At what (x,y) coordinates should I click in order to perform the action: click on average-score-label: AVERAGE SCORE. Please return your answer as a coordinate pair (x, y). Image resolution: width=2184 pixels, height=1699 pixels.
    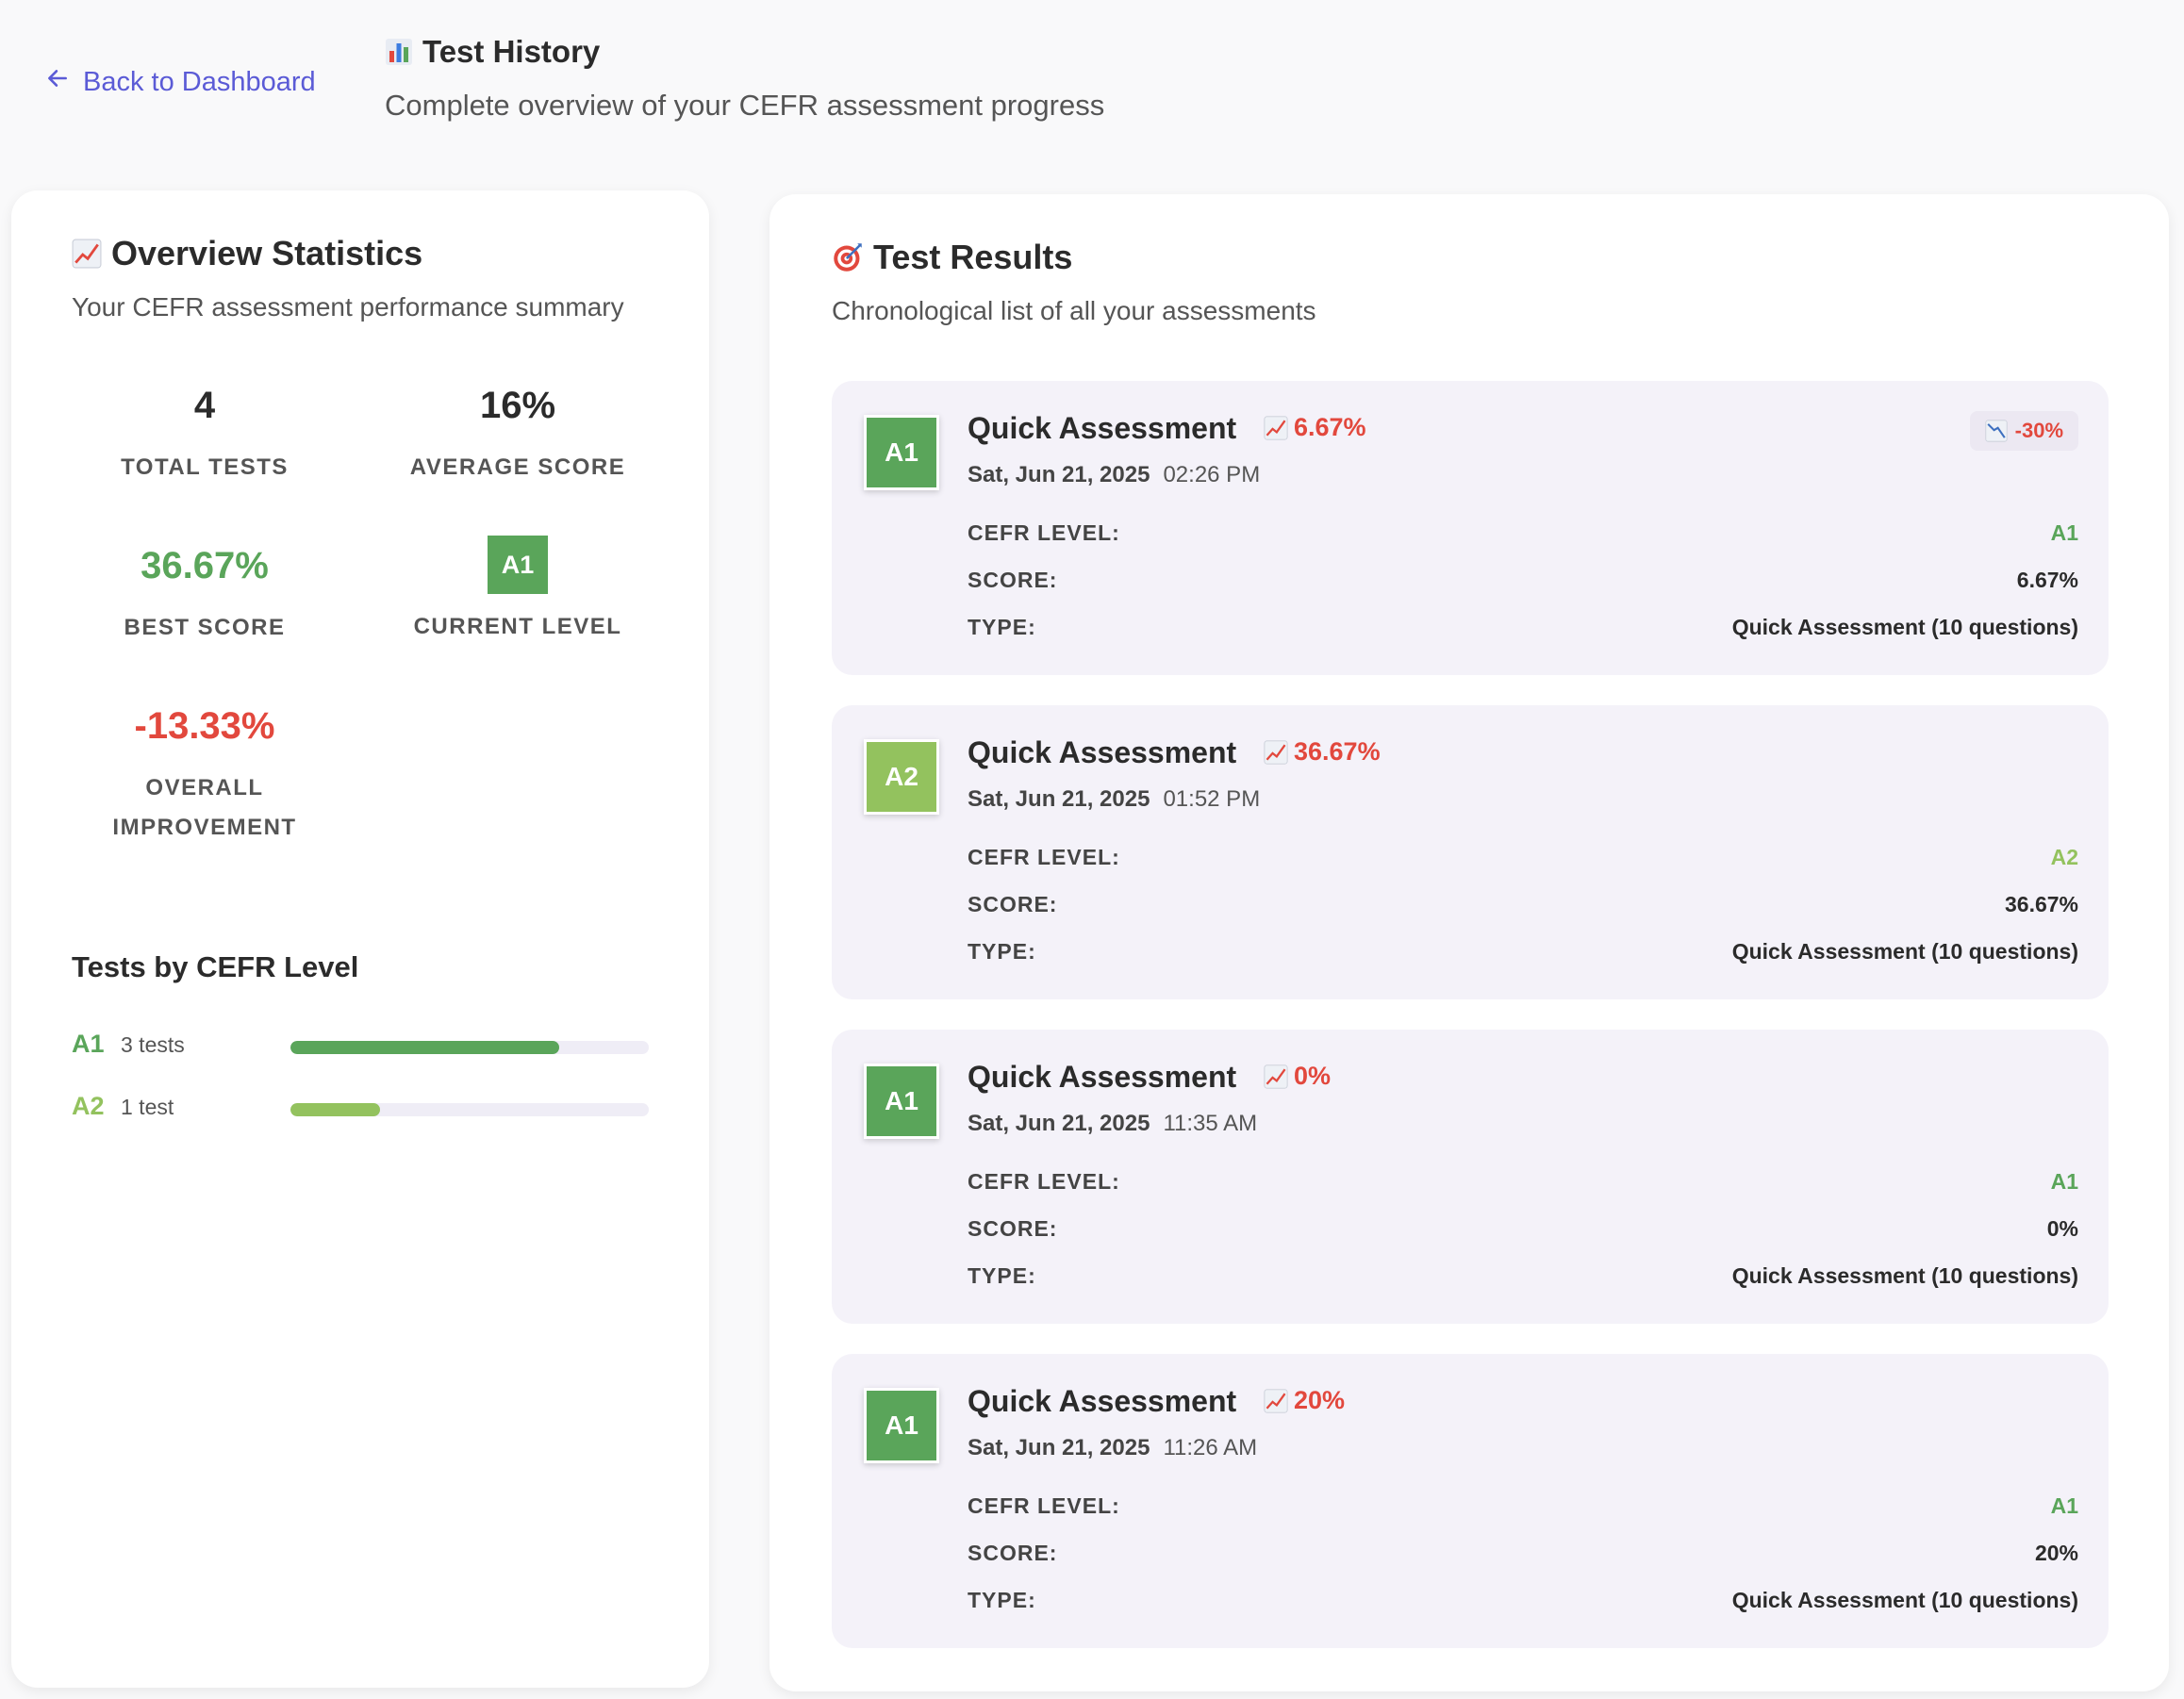
    Looking at the image, I should click on (518, 467).